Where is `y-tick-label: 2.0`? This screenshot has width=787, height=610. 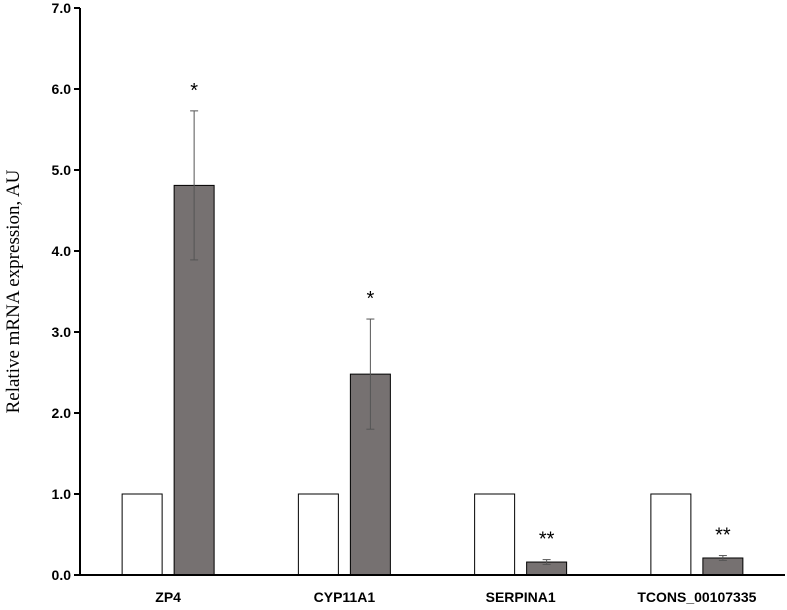
y-tick-label: 2.0 is located at coordinates (62, 413).